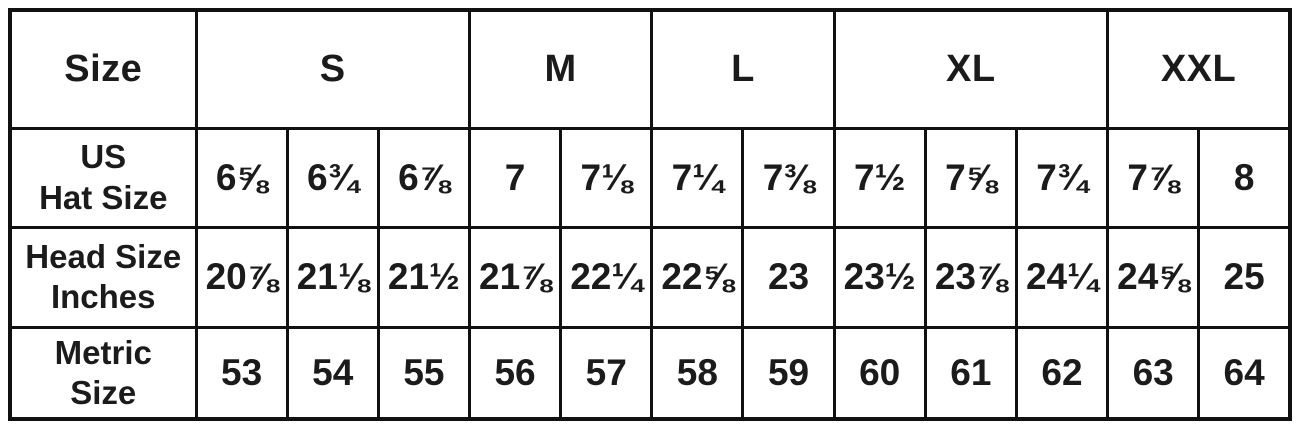 The image size is (1300, 433). What do you see at coordinates (241, 277) in the screenshot?
I see `head-size-cell: 20⅞` at bounding box center [241, 277].